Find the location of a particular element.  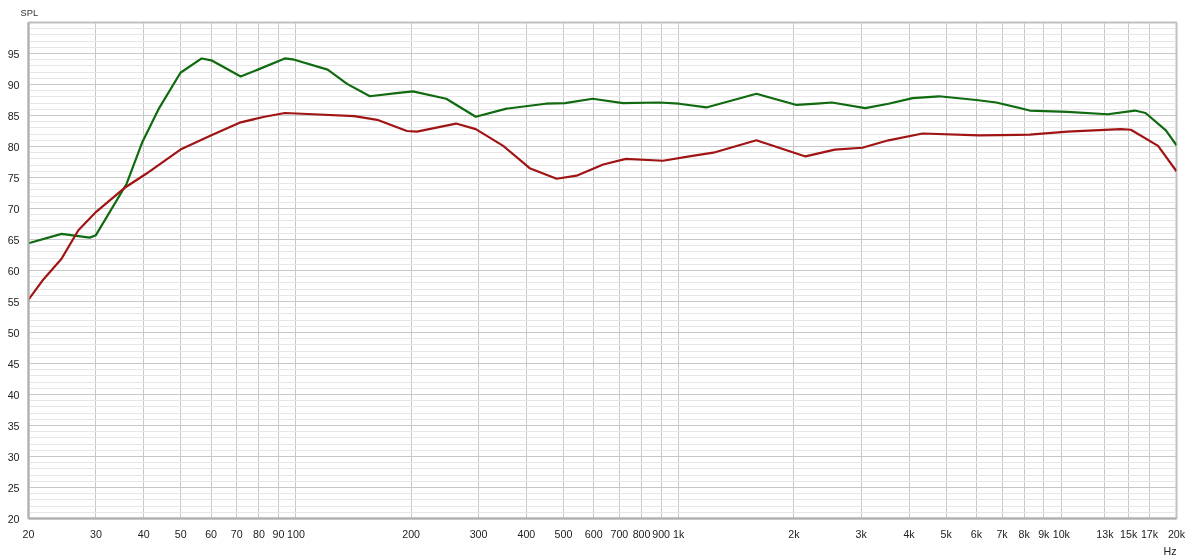

x-tick-label: 40 is located at coordinates (143, 533).